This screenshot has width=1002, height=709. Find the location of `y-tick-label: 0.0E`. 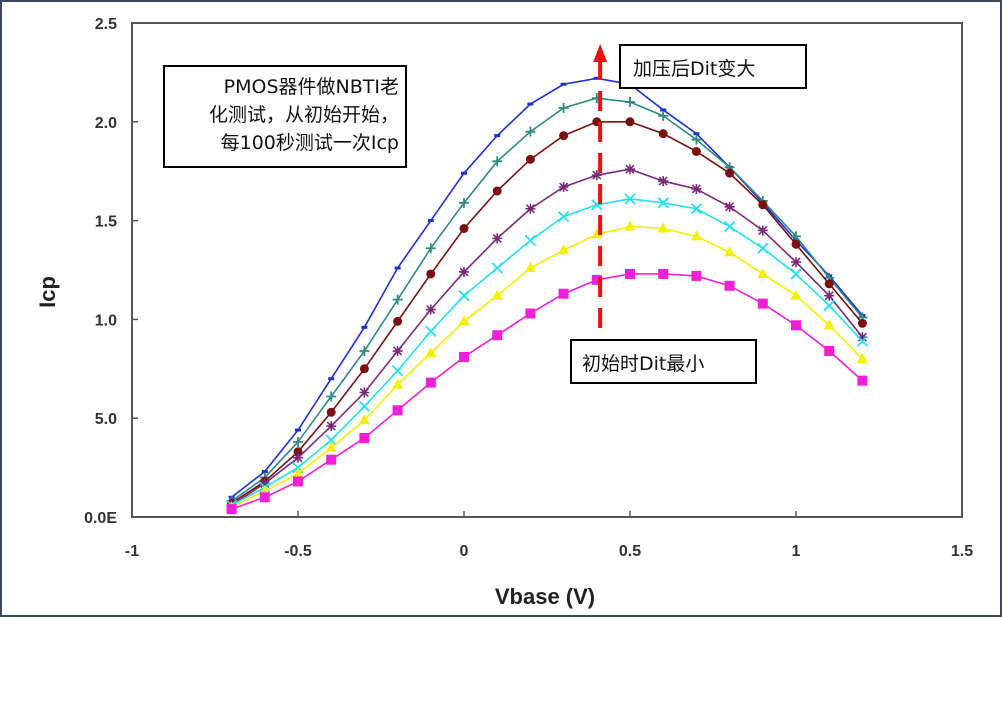

y-tick-label: 0.0E is located at coordinates (100, 518).